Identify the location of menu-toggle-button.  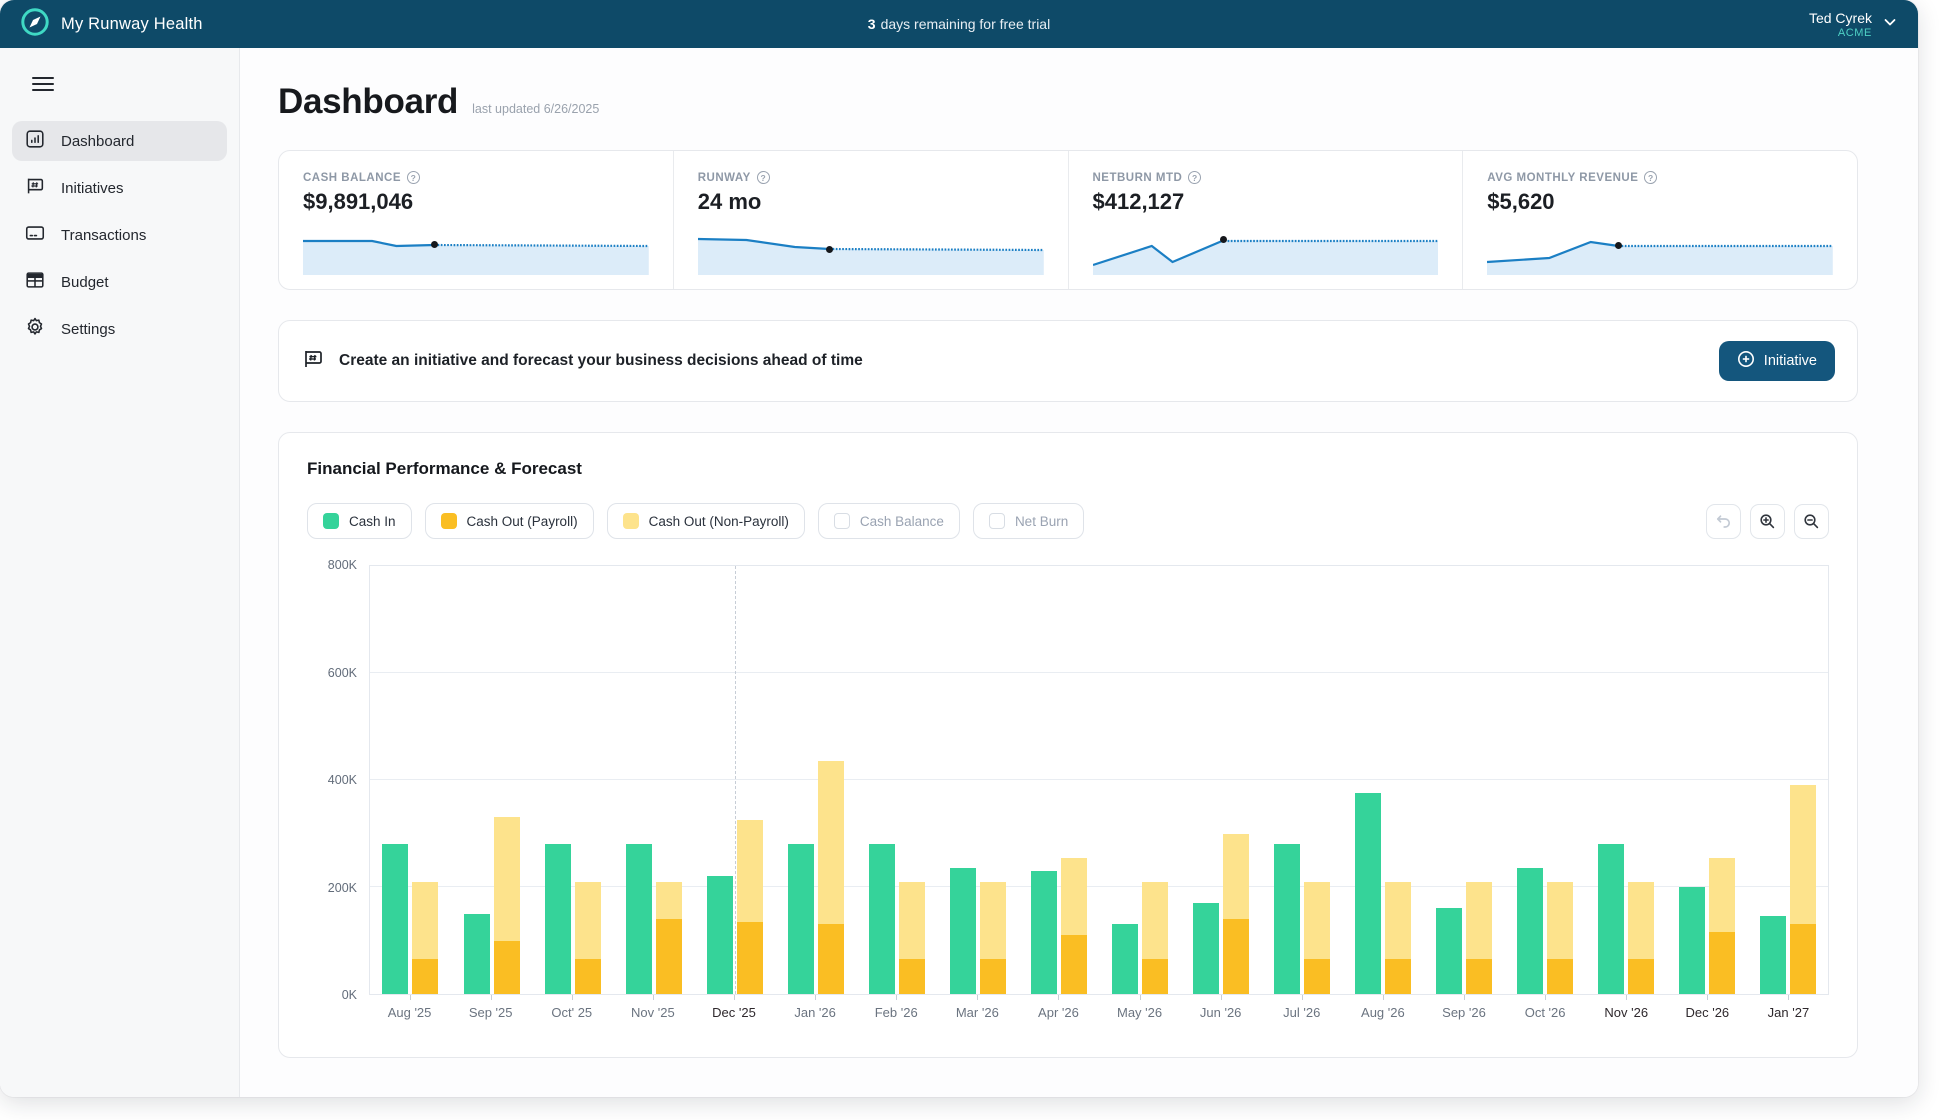
(43, 85).